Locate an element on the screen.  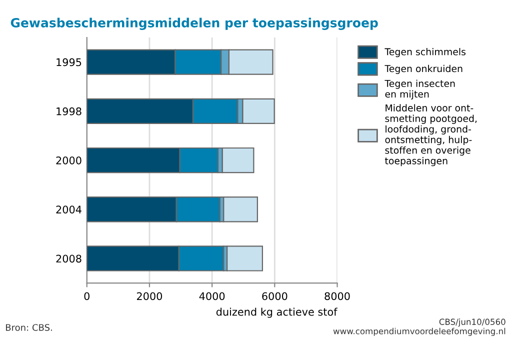
text: CBS/jun10/0560 www.compendiumvoordeleefomgeving.nl is located at coordinates (419, 327).